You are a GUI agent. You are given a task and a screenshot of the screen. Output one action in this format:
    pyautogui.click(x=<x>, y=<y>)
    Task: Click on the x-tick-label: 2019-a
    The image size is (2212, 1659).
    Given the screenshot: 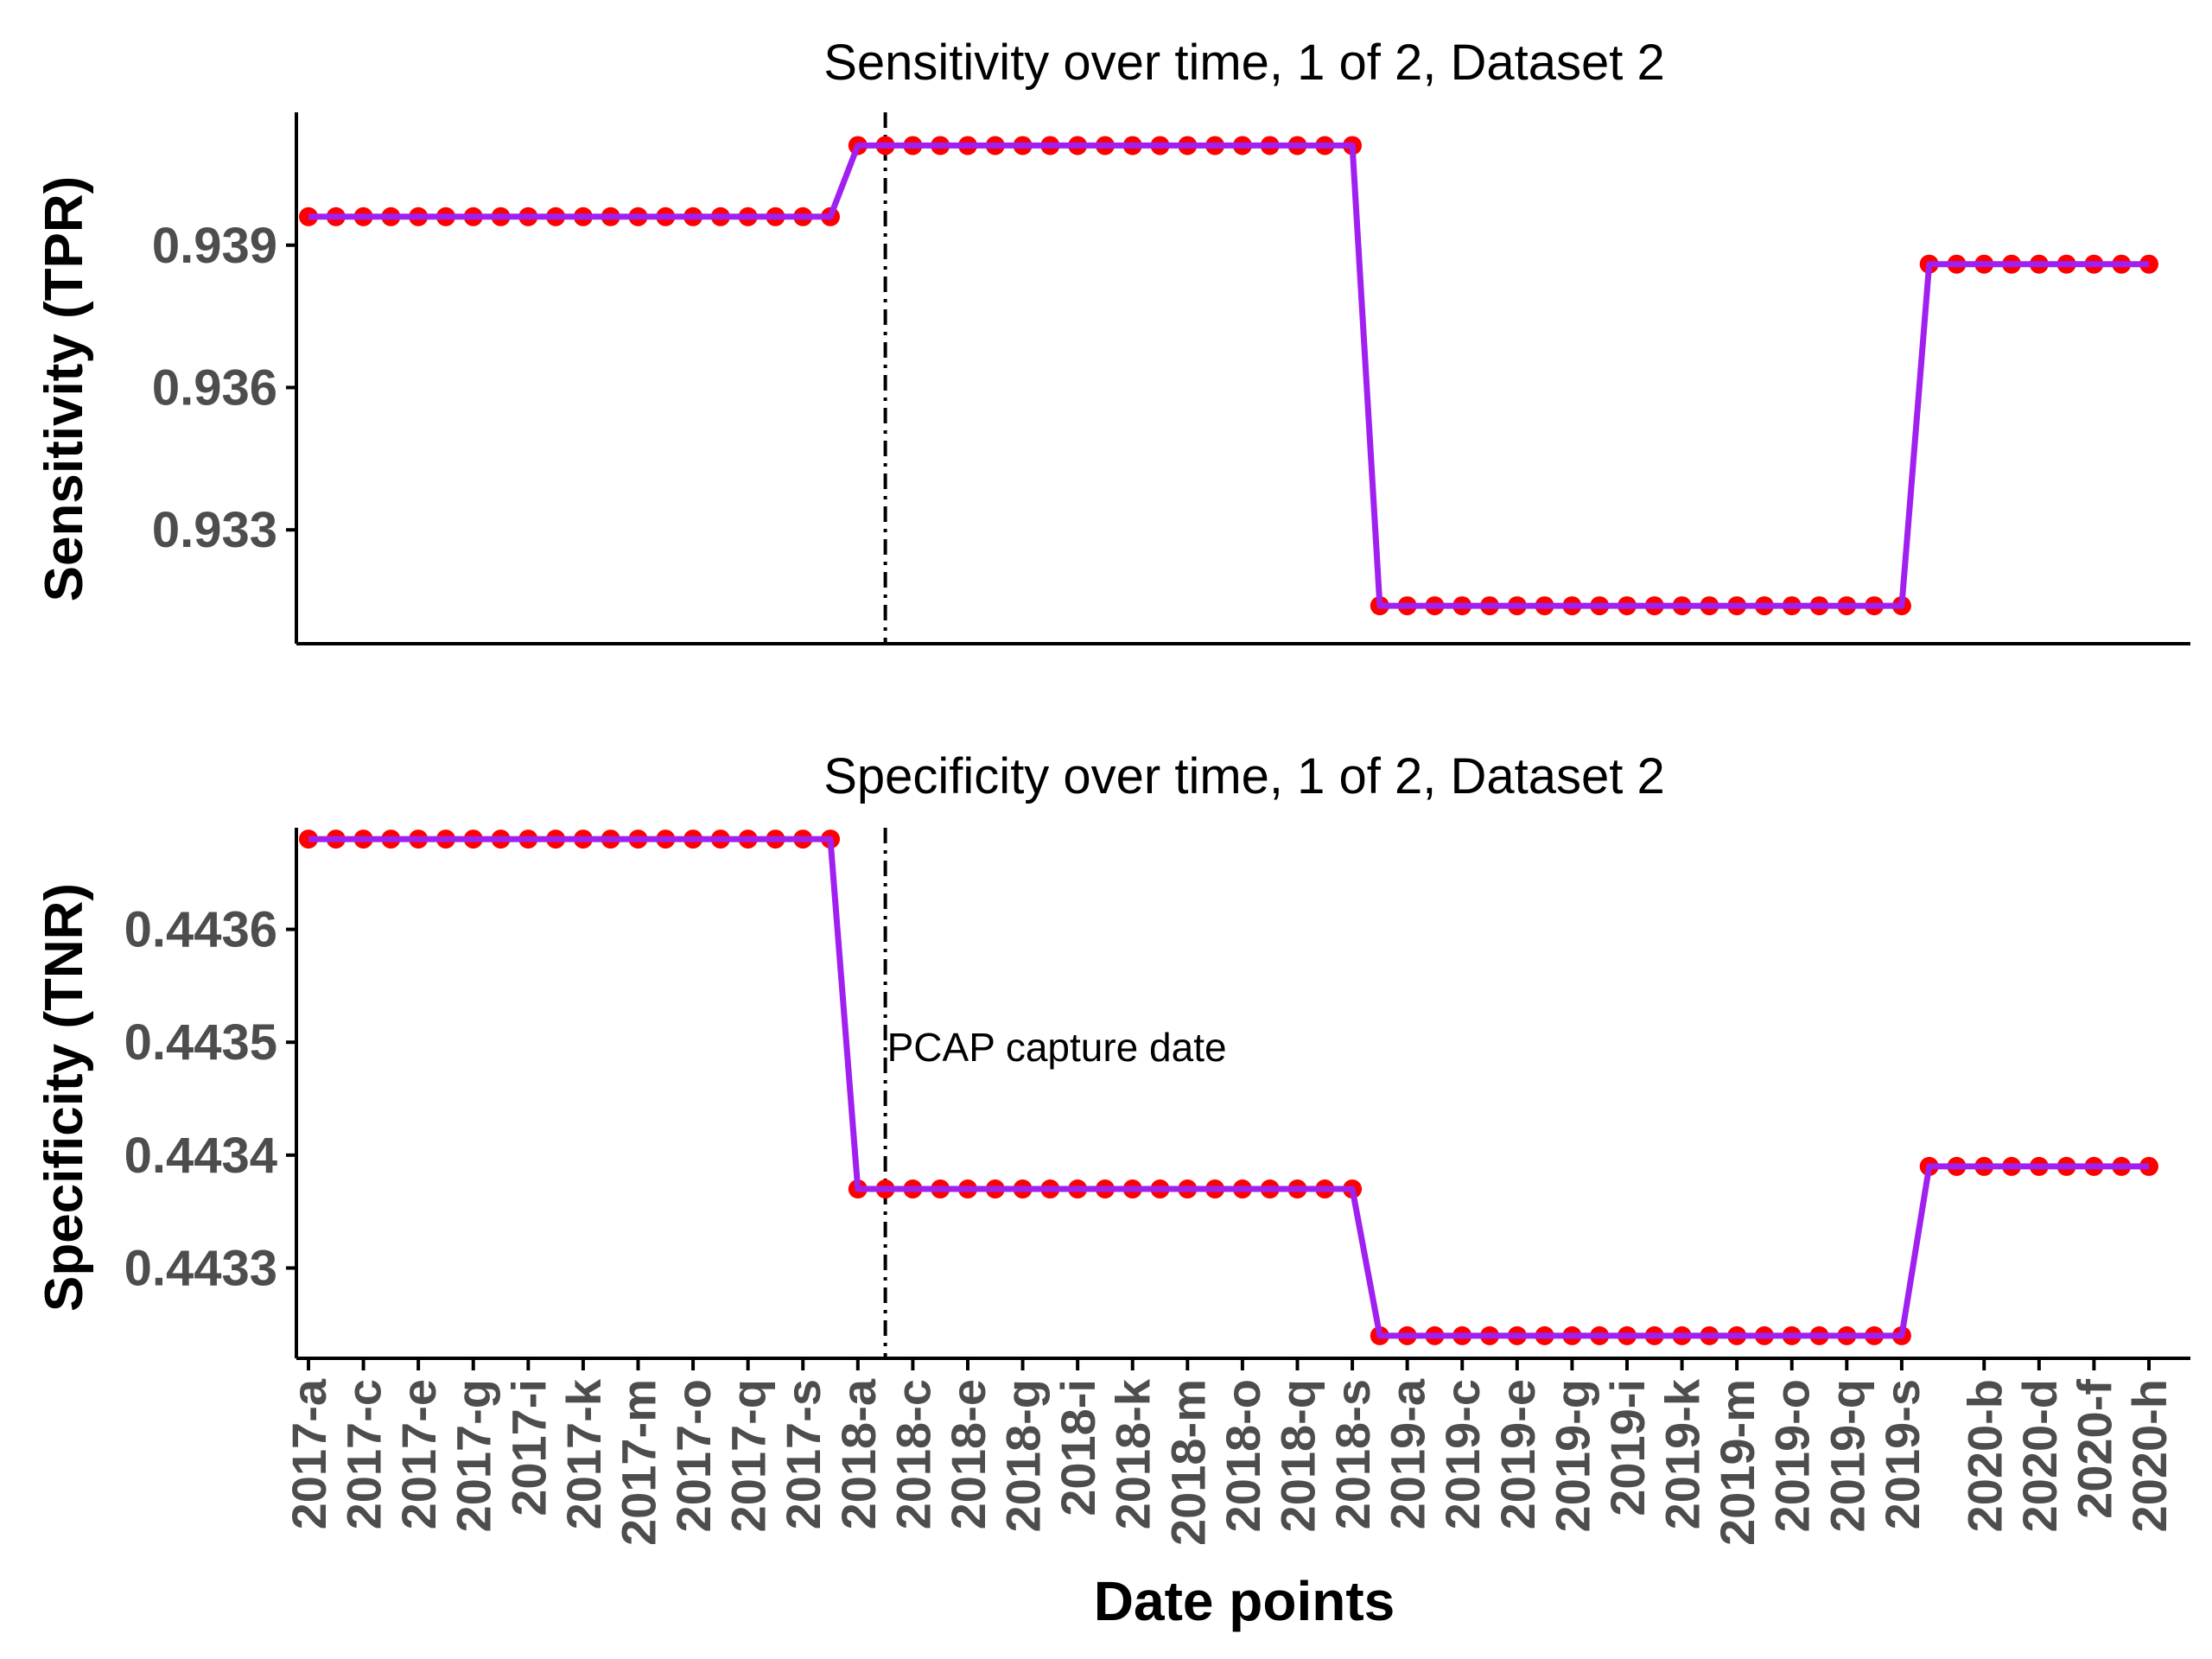 What is the action you would take?
    pyautogui.click(x=1408, y=1453)
    